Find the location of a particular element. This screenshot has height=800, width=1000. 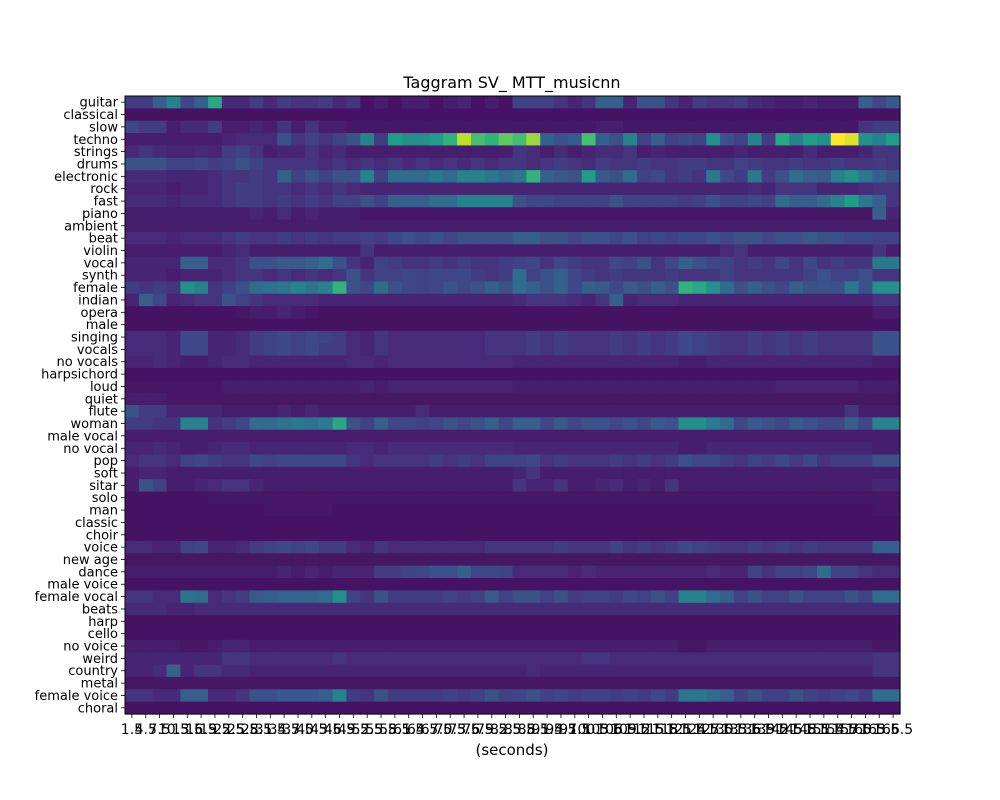

x-tick-label: 124.5 is located at coordinates (699, 730).